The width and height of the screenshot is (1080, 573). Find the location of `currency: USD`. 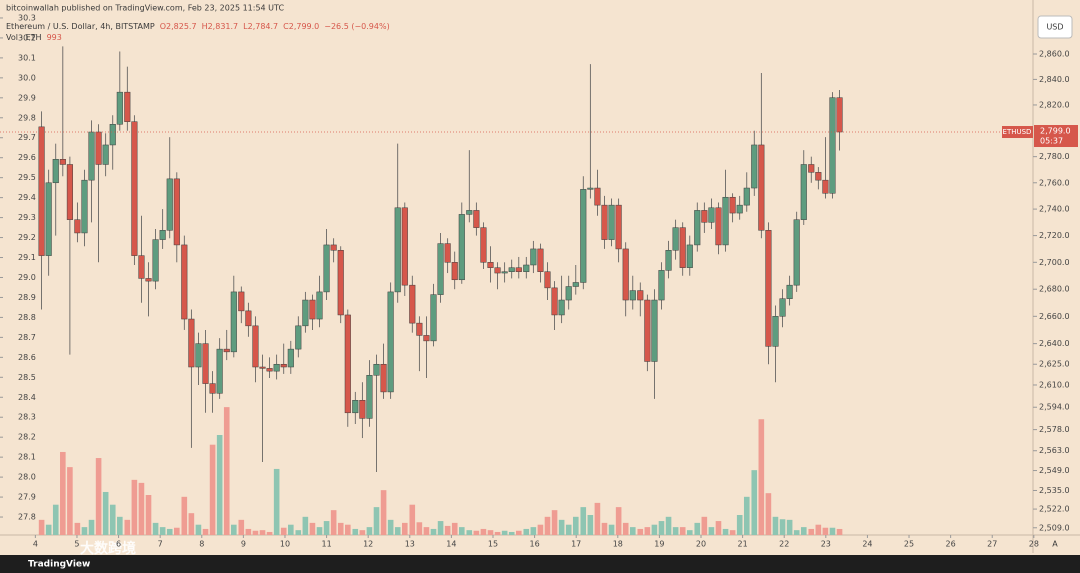

currency: USD is located at coordinates (1054, 27).